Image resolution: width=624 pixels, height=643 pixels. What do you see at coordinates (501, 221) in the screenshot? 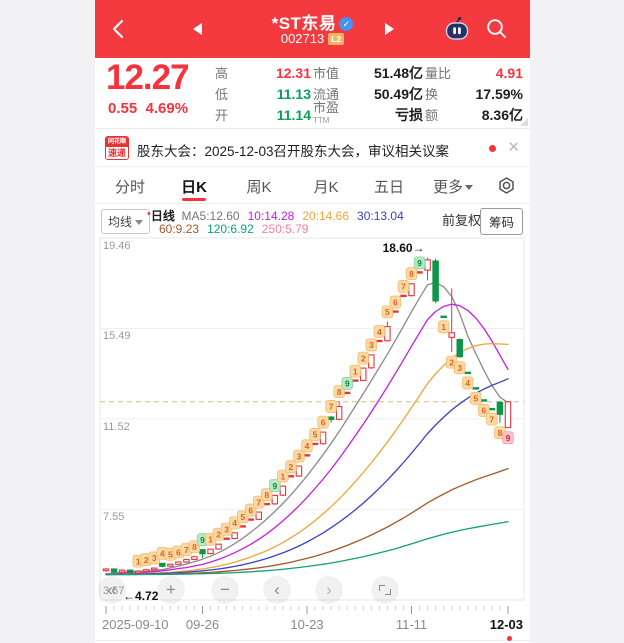
I see `chip-distribution-button: 筹码` at bounding box center [501, 221].